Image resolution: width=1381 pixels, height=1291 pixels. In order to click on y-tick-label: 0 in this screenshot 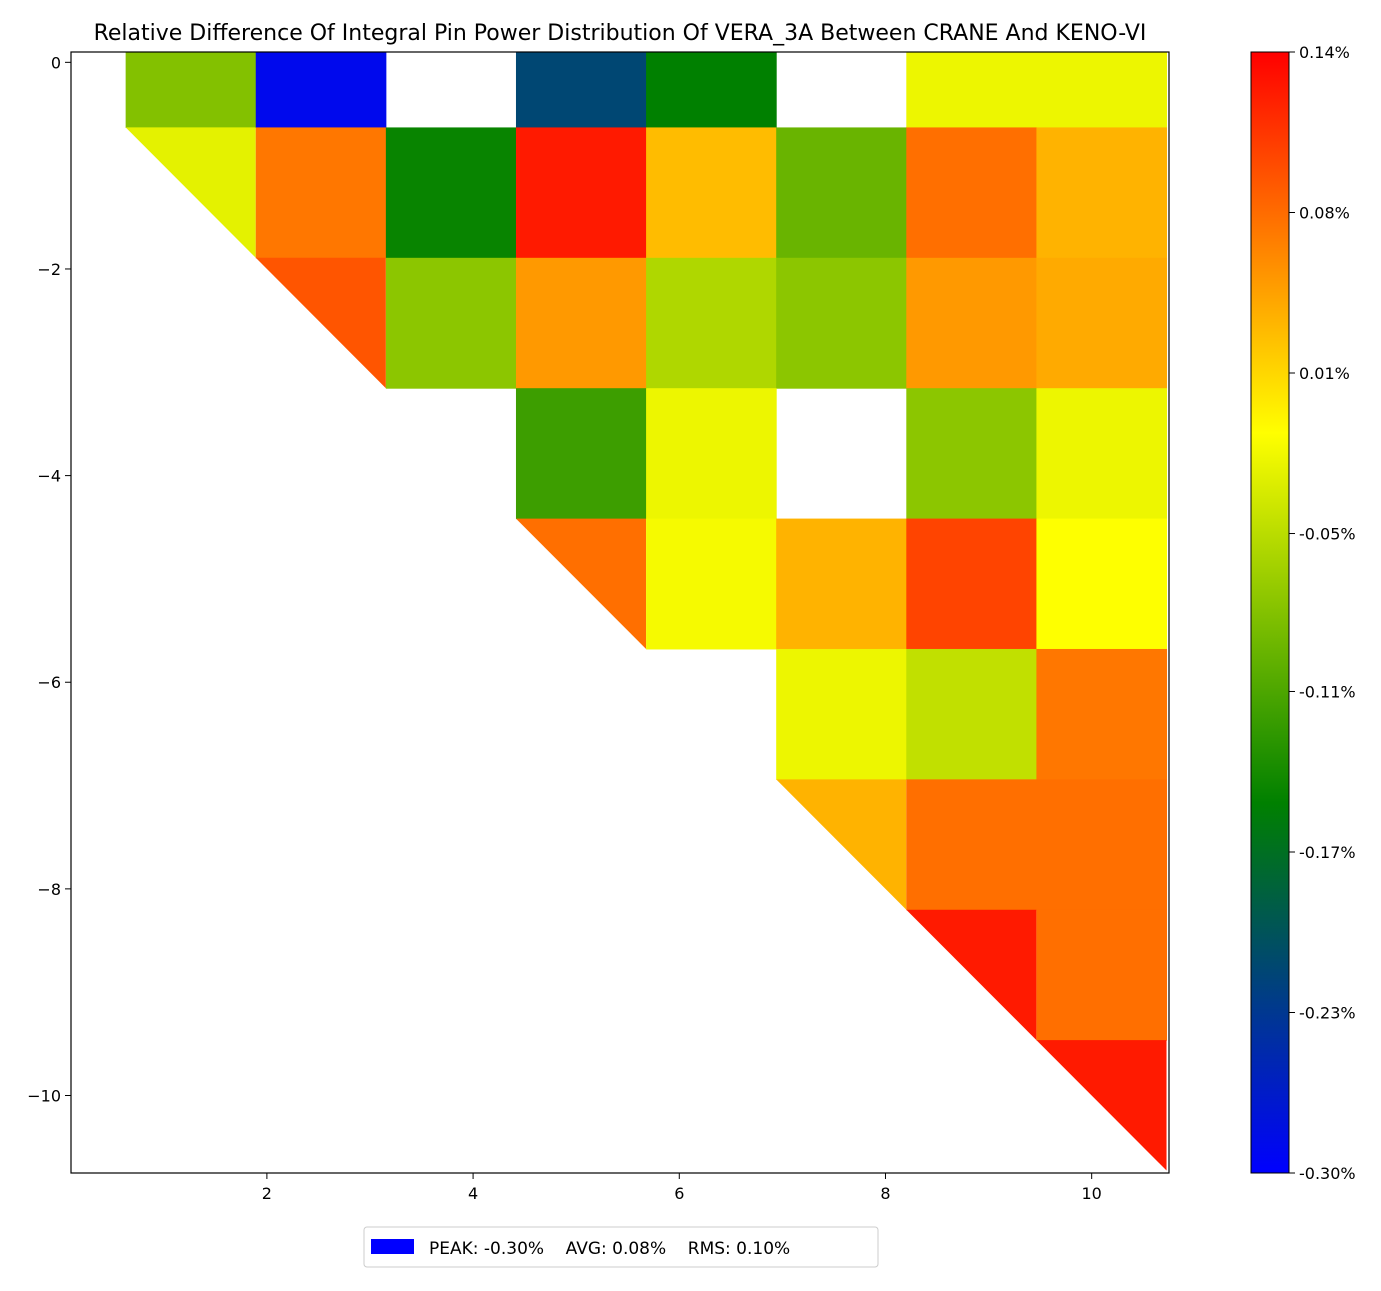, I will do `click(56, 62)`.